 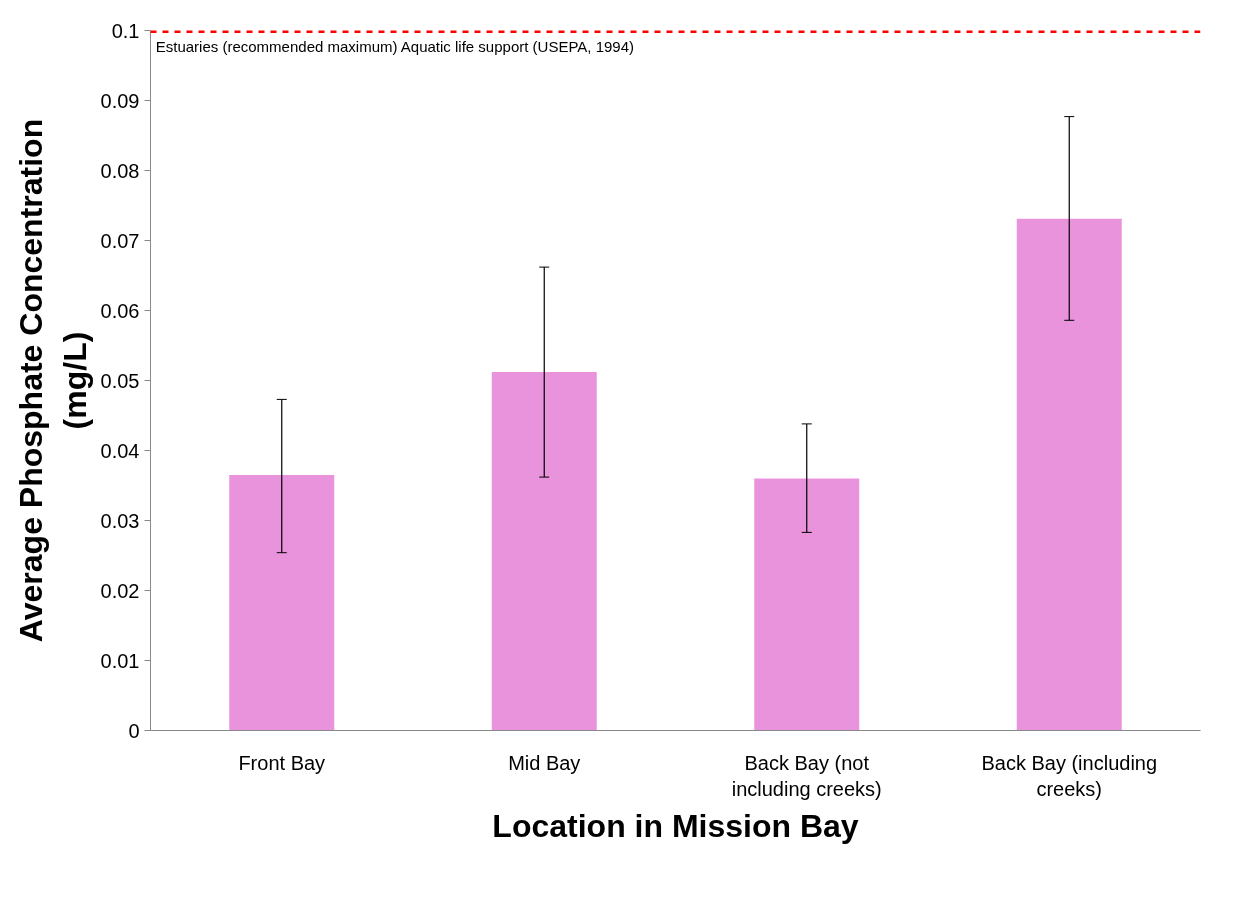 What do you see at coordinates (282, 762) in the screenshot?
I see `x-tick-label: Front Bay` at bounding box center [282, 762].